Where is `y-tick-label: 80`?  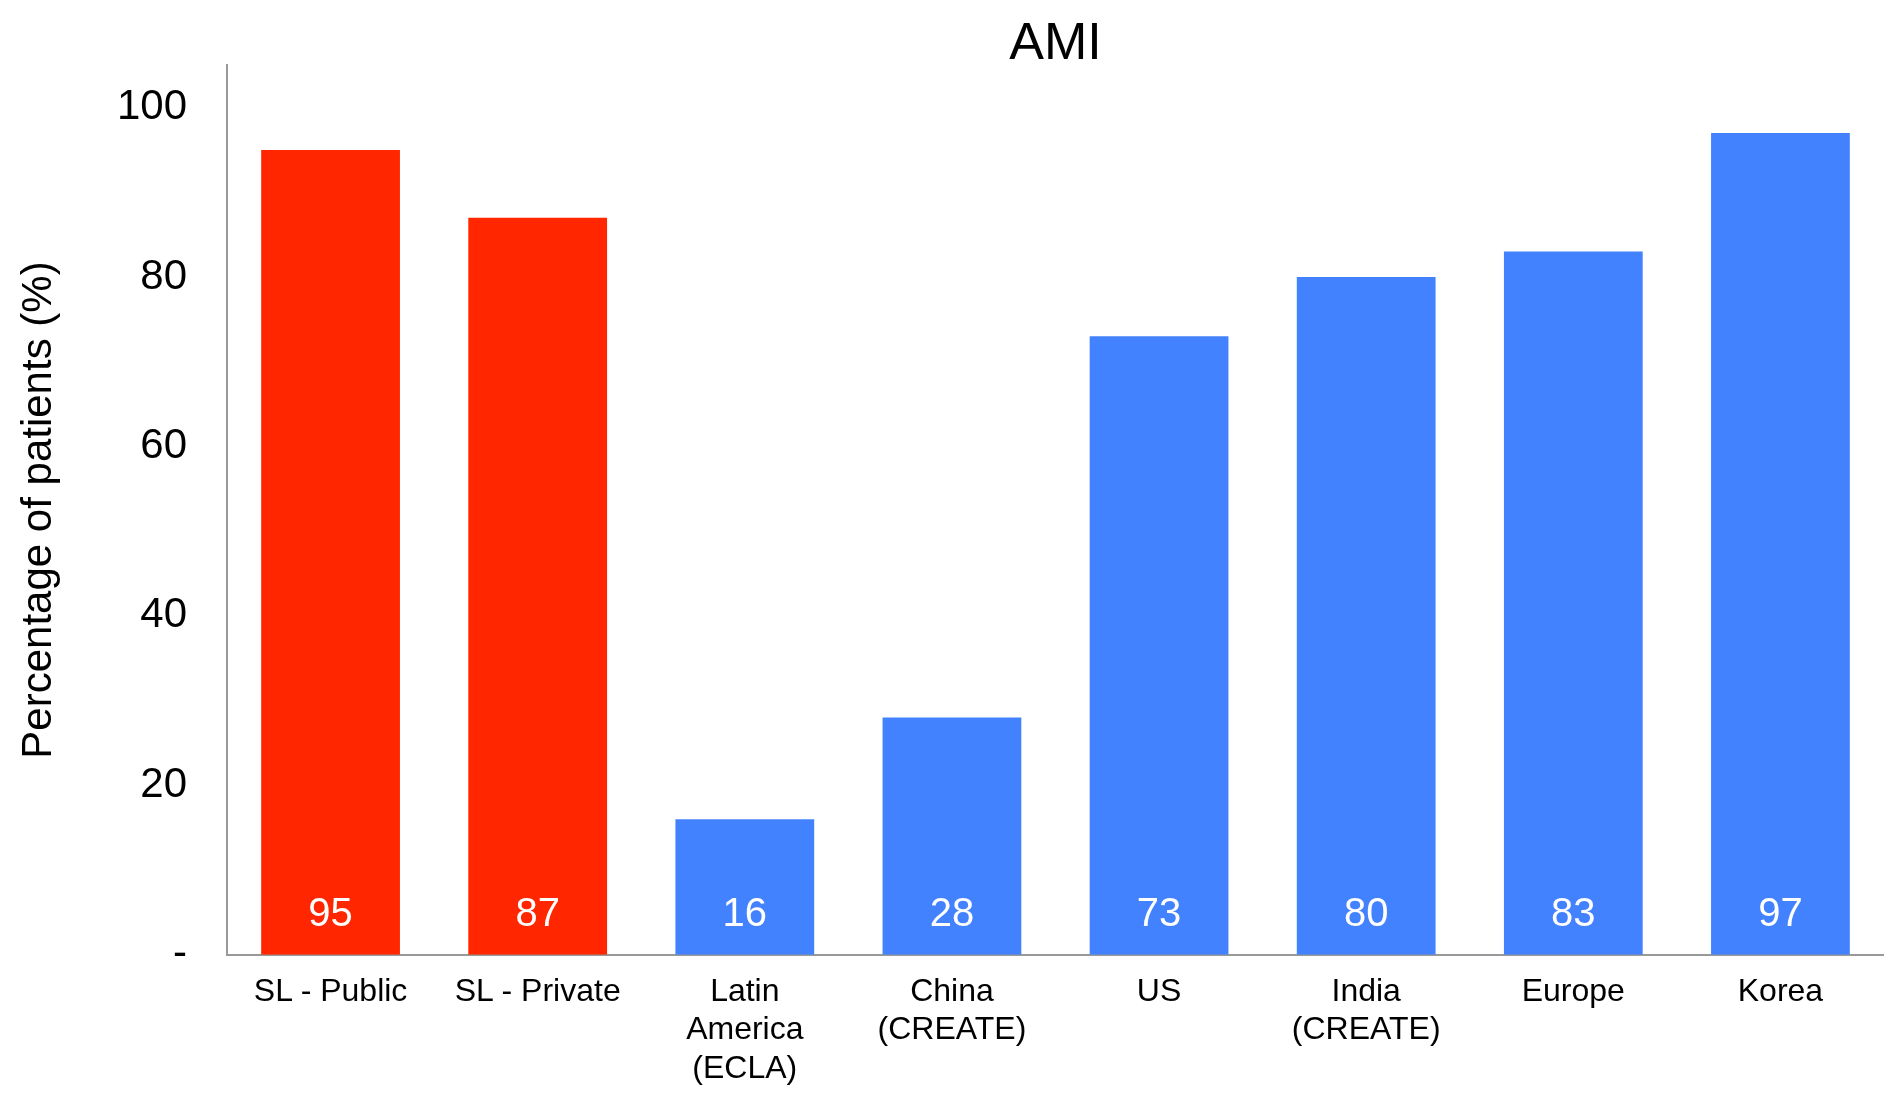
y-tick-label: 80 is located at coordinates (163, 274).